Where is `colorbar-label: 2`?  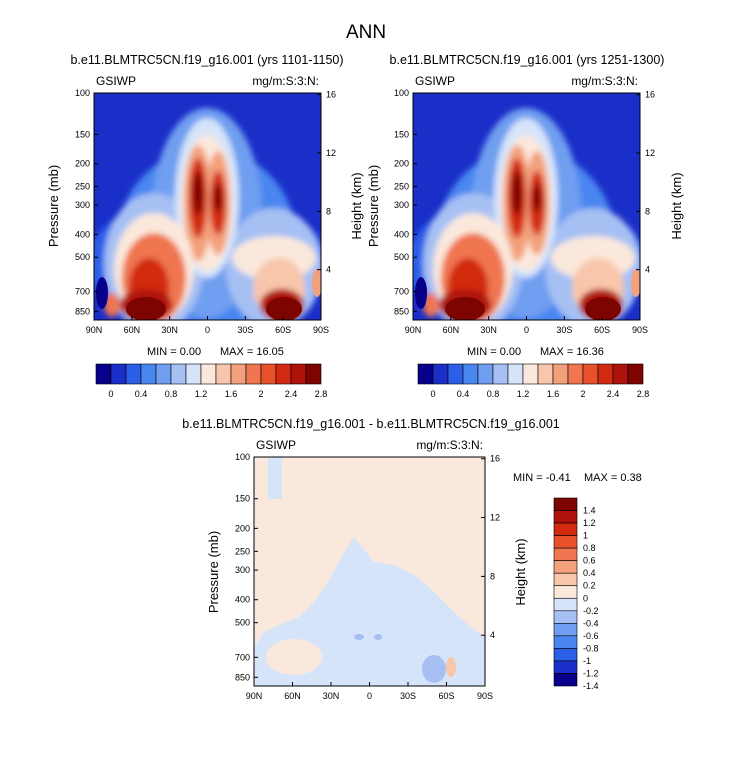 colorbar-label: 2 is located at coordinates (582, 394).